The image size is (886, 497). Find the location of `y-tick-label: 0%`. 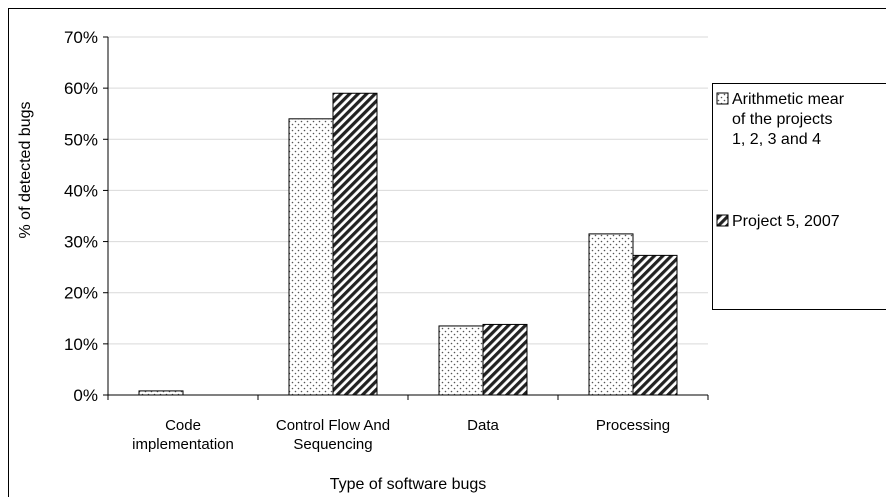

y-tick-label: 0% is located at coordinates (85, 395).